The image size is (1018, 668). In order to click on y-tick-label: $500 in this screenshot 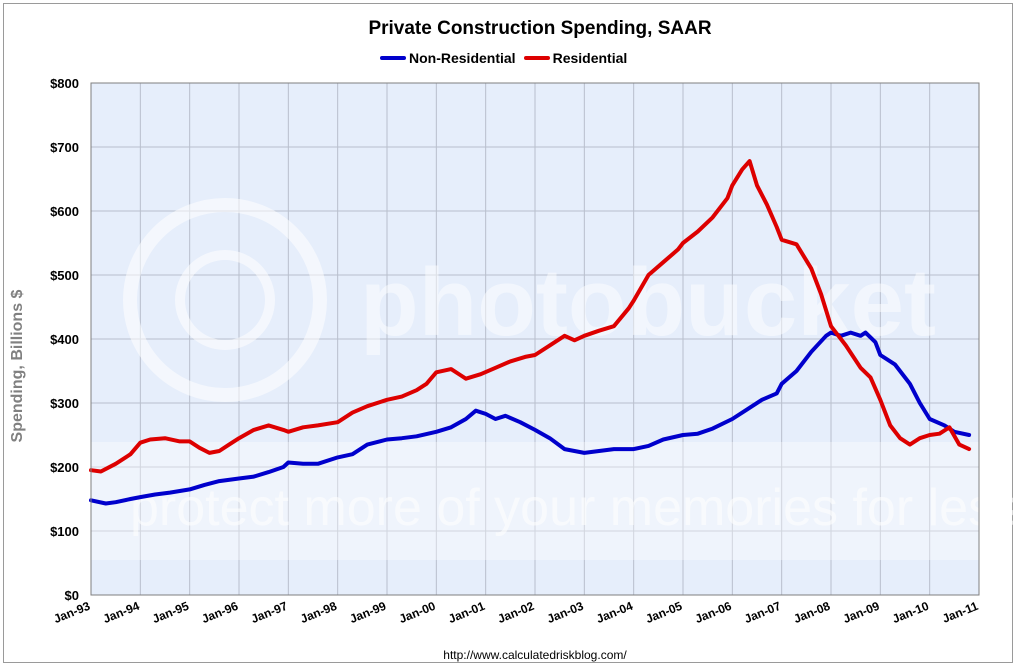, I will do `click(64, 275)`.